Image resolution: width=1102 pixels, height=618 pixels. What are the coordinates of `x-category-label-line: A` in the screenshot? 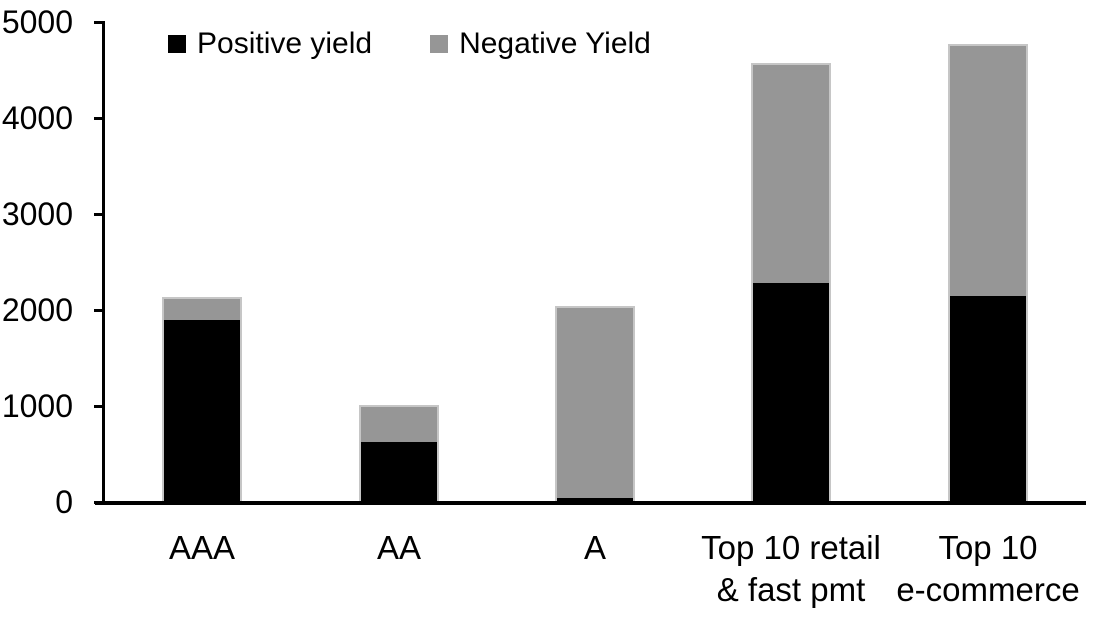 It's located at (594, 547).